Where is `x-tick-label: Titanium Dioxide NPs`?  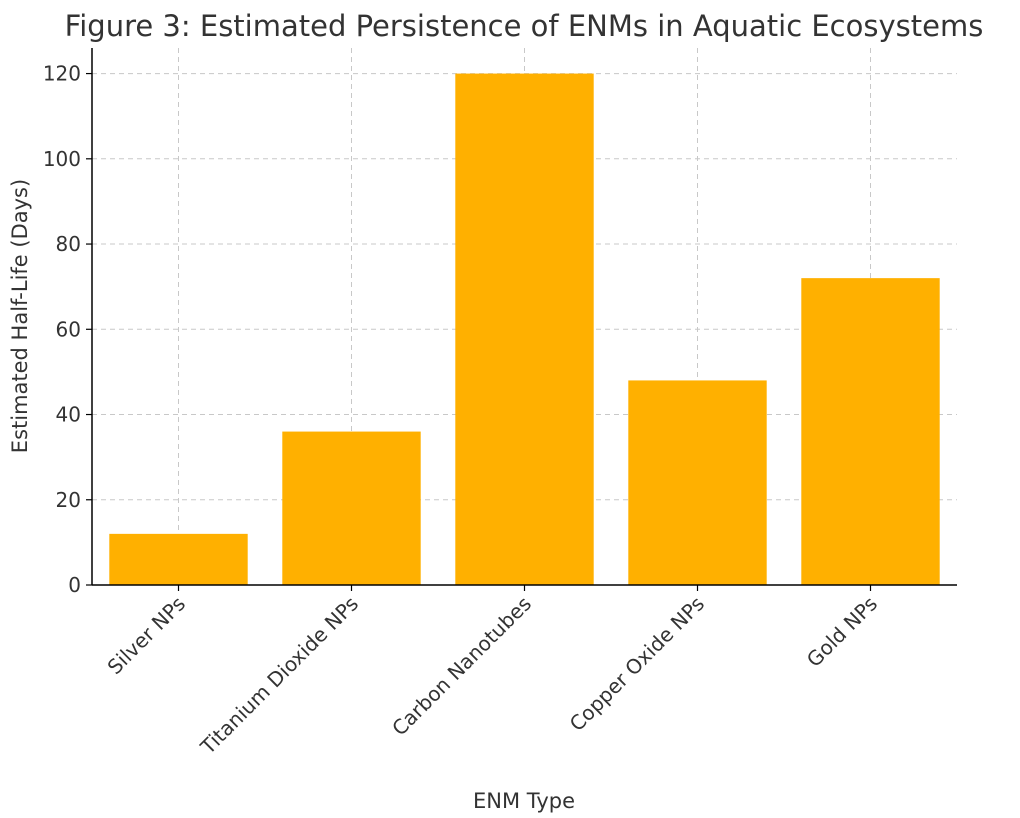 x-tick-label: Titanium Dioxide NPs is located at coordinates (279, 676).